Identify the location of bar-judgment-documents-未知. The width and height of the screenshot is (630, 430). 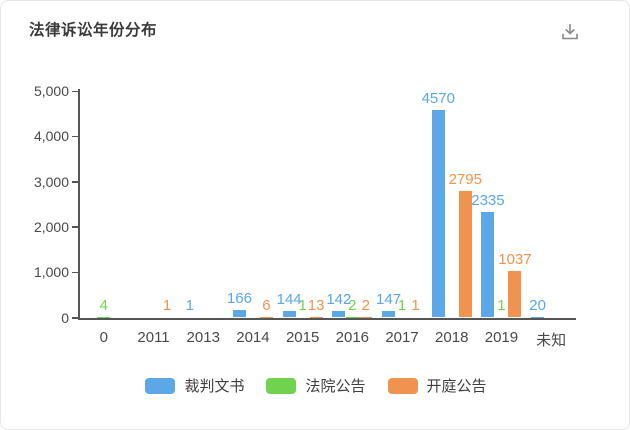
(538, 317).